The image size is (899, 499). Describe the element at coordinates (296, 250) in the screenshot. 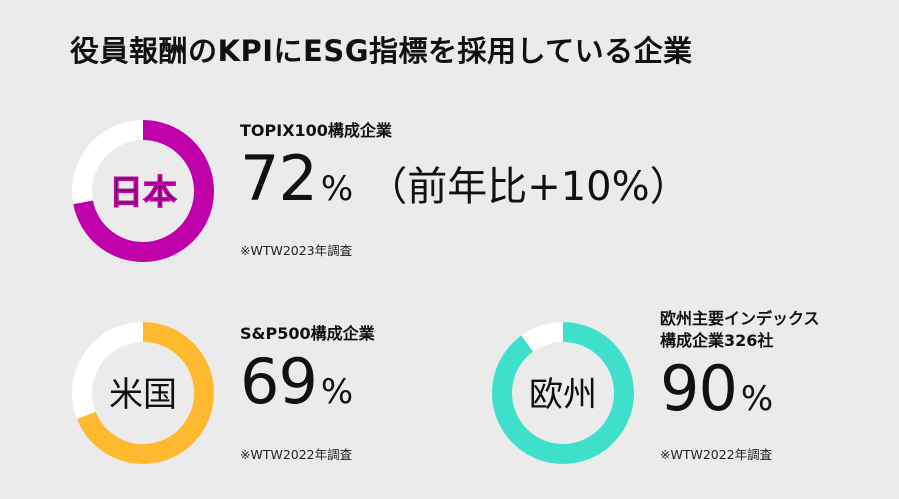

I see `source-japan: ※WTW2023年調査` at that location.